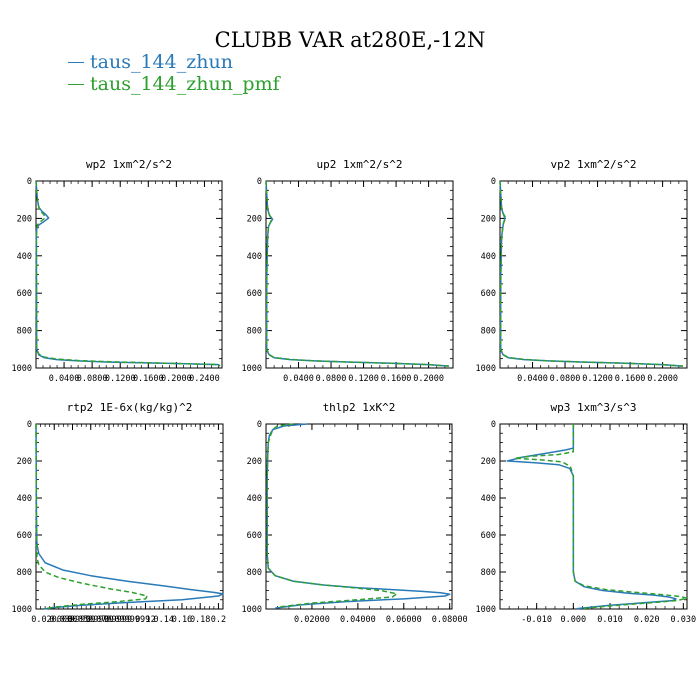 The width and height of the screenshot is (700, 700). I want to click on x-tick-label: 0.06000, so click(404, 620).